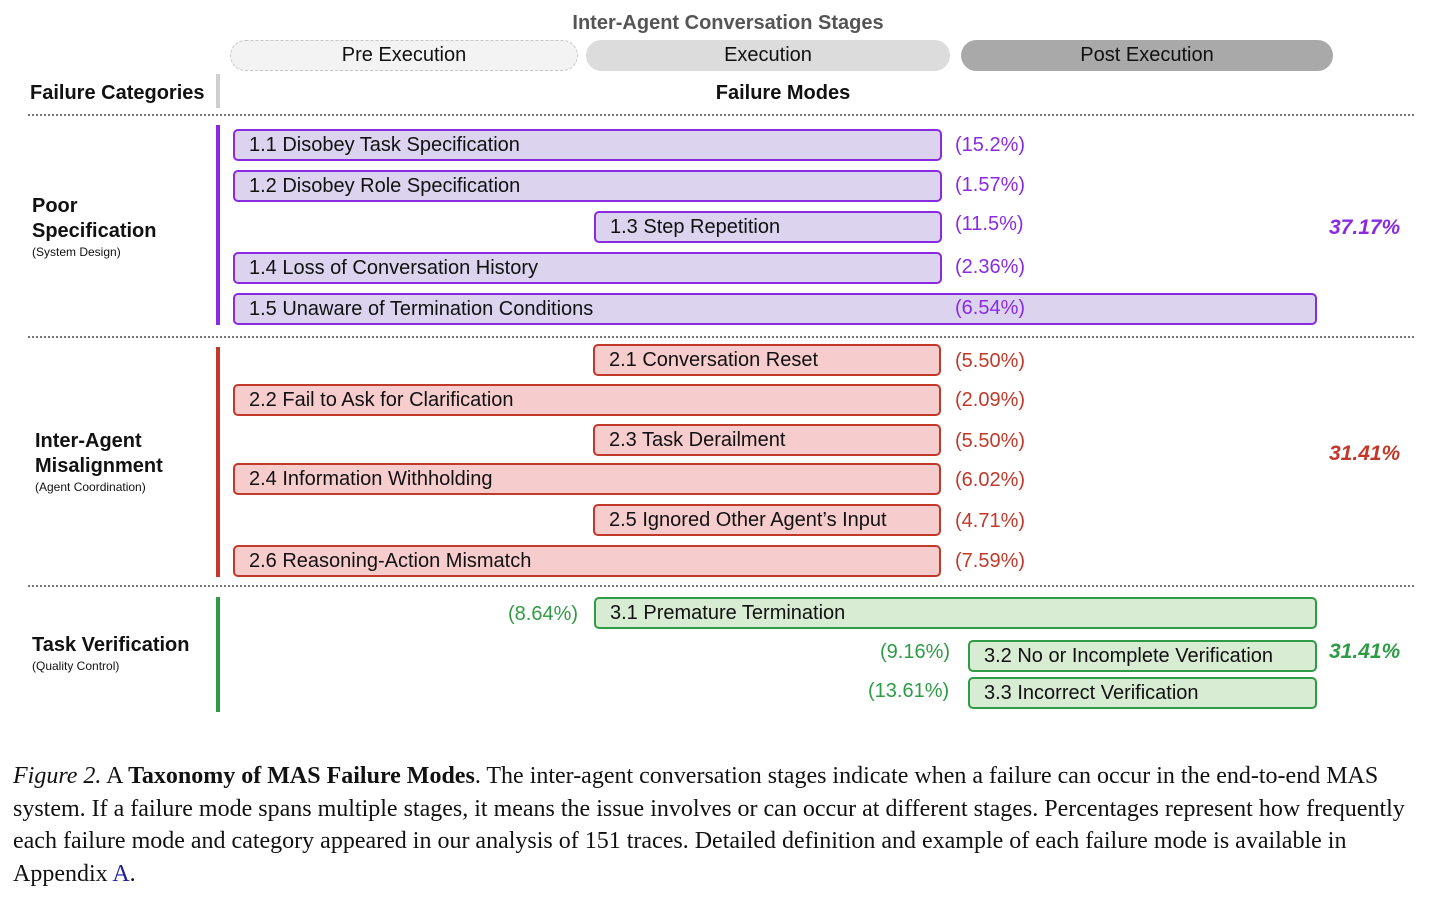 This screenshot has width=1456, height=911. I want to click on failure-mode-1-3: 1.3 Step Repetition, so click(768, 227).